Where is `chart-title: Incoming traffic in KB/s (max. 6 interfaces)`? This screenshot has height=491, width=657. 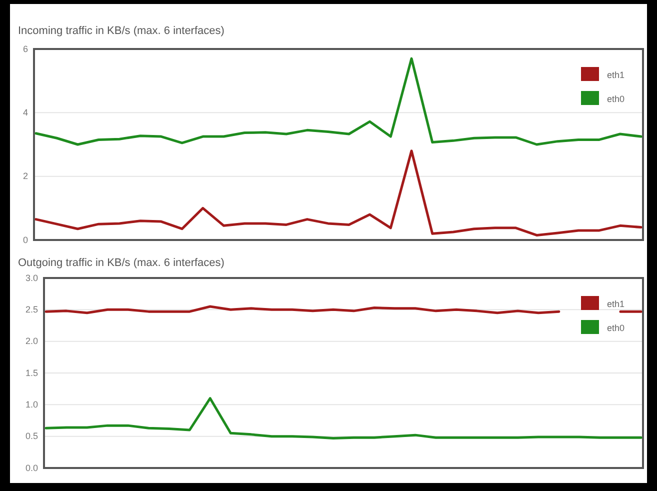 chart-title: Incoming traffic in KB/s (max. 6 interfaces) is located at coordinates (121, 31).